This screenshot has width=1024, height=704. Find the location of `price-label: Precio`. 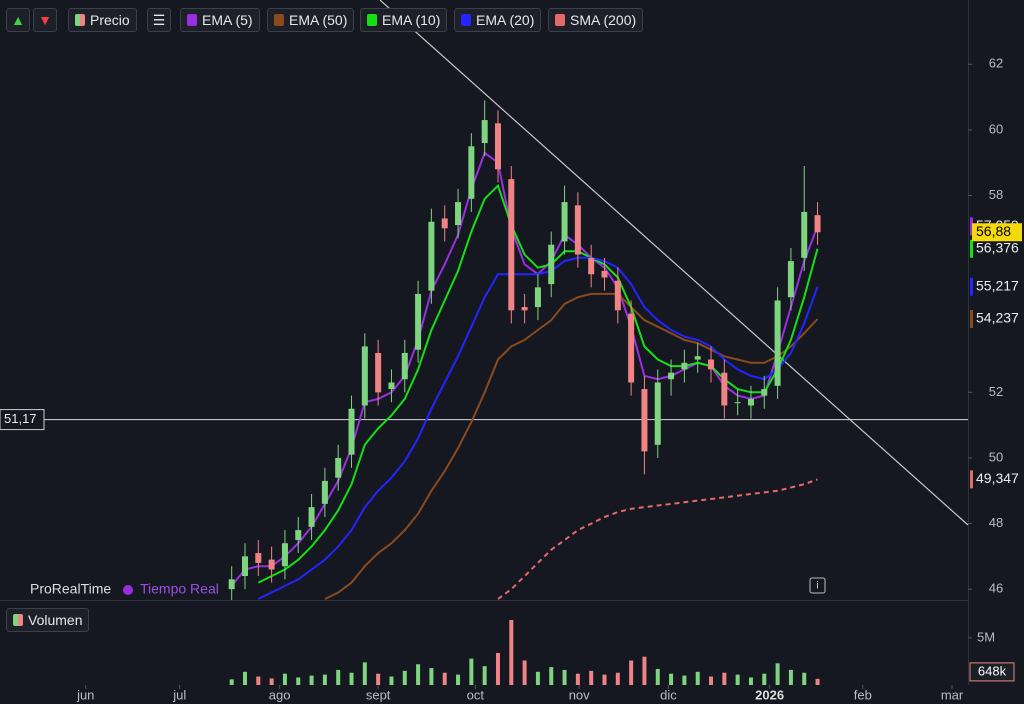

price-label: Precio is located at coordinates (110, 20).